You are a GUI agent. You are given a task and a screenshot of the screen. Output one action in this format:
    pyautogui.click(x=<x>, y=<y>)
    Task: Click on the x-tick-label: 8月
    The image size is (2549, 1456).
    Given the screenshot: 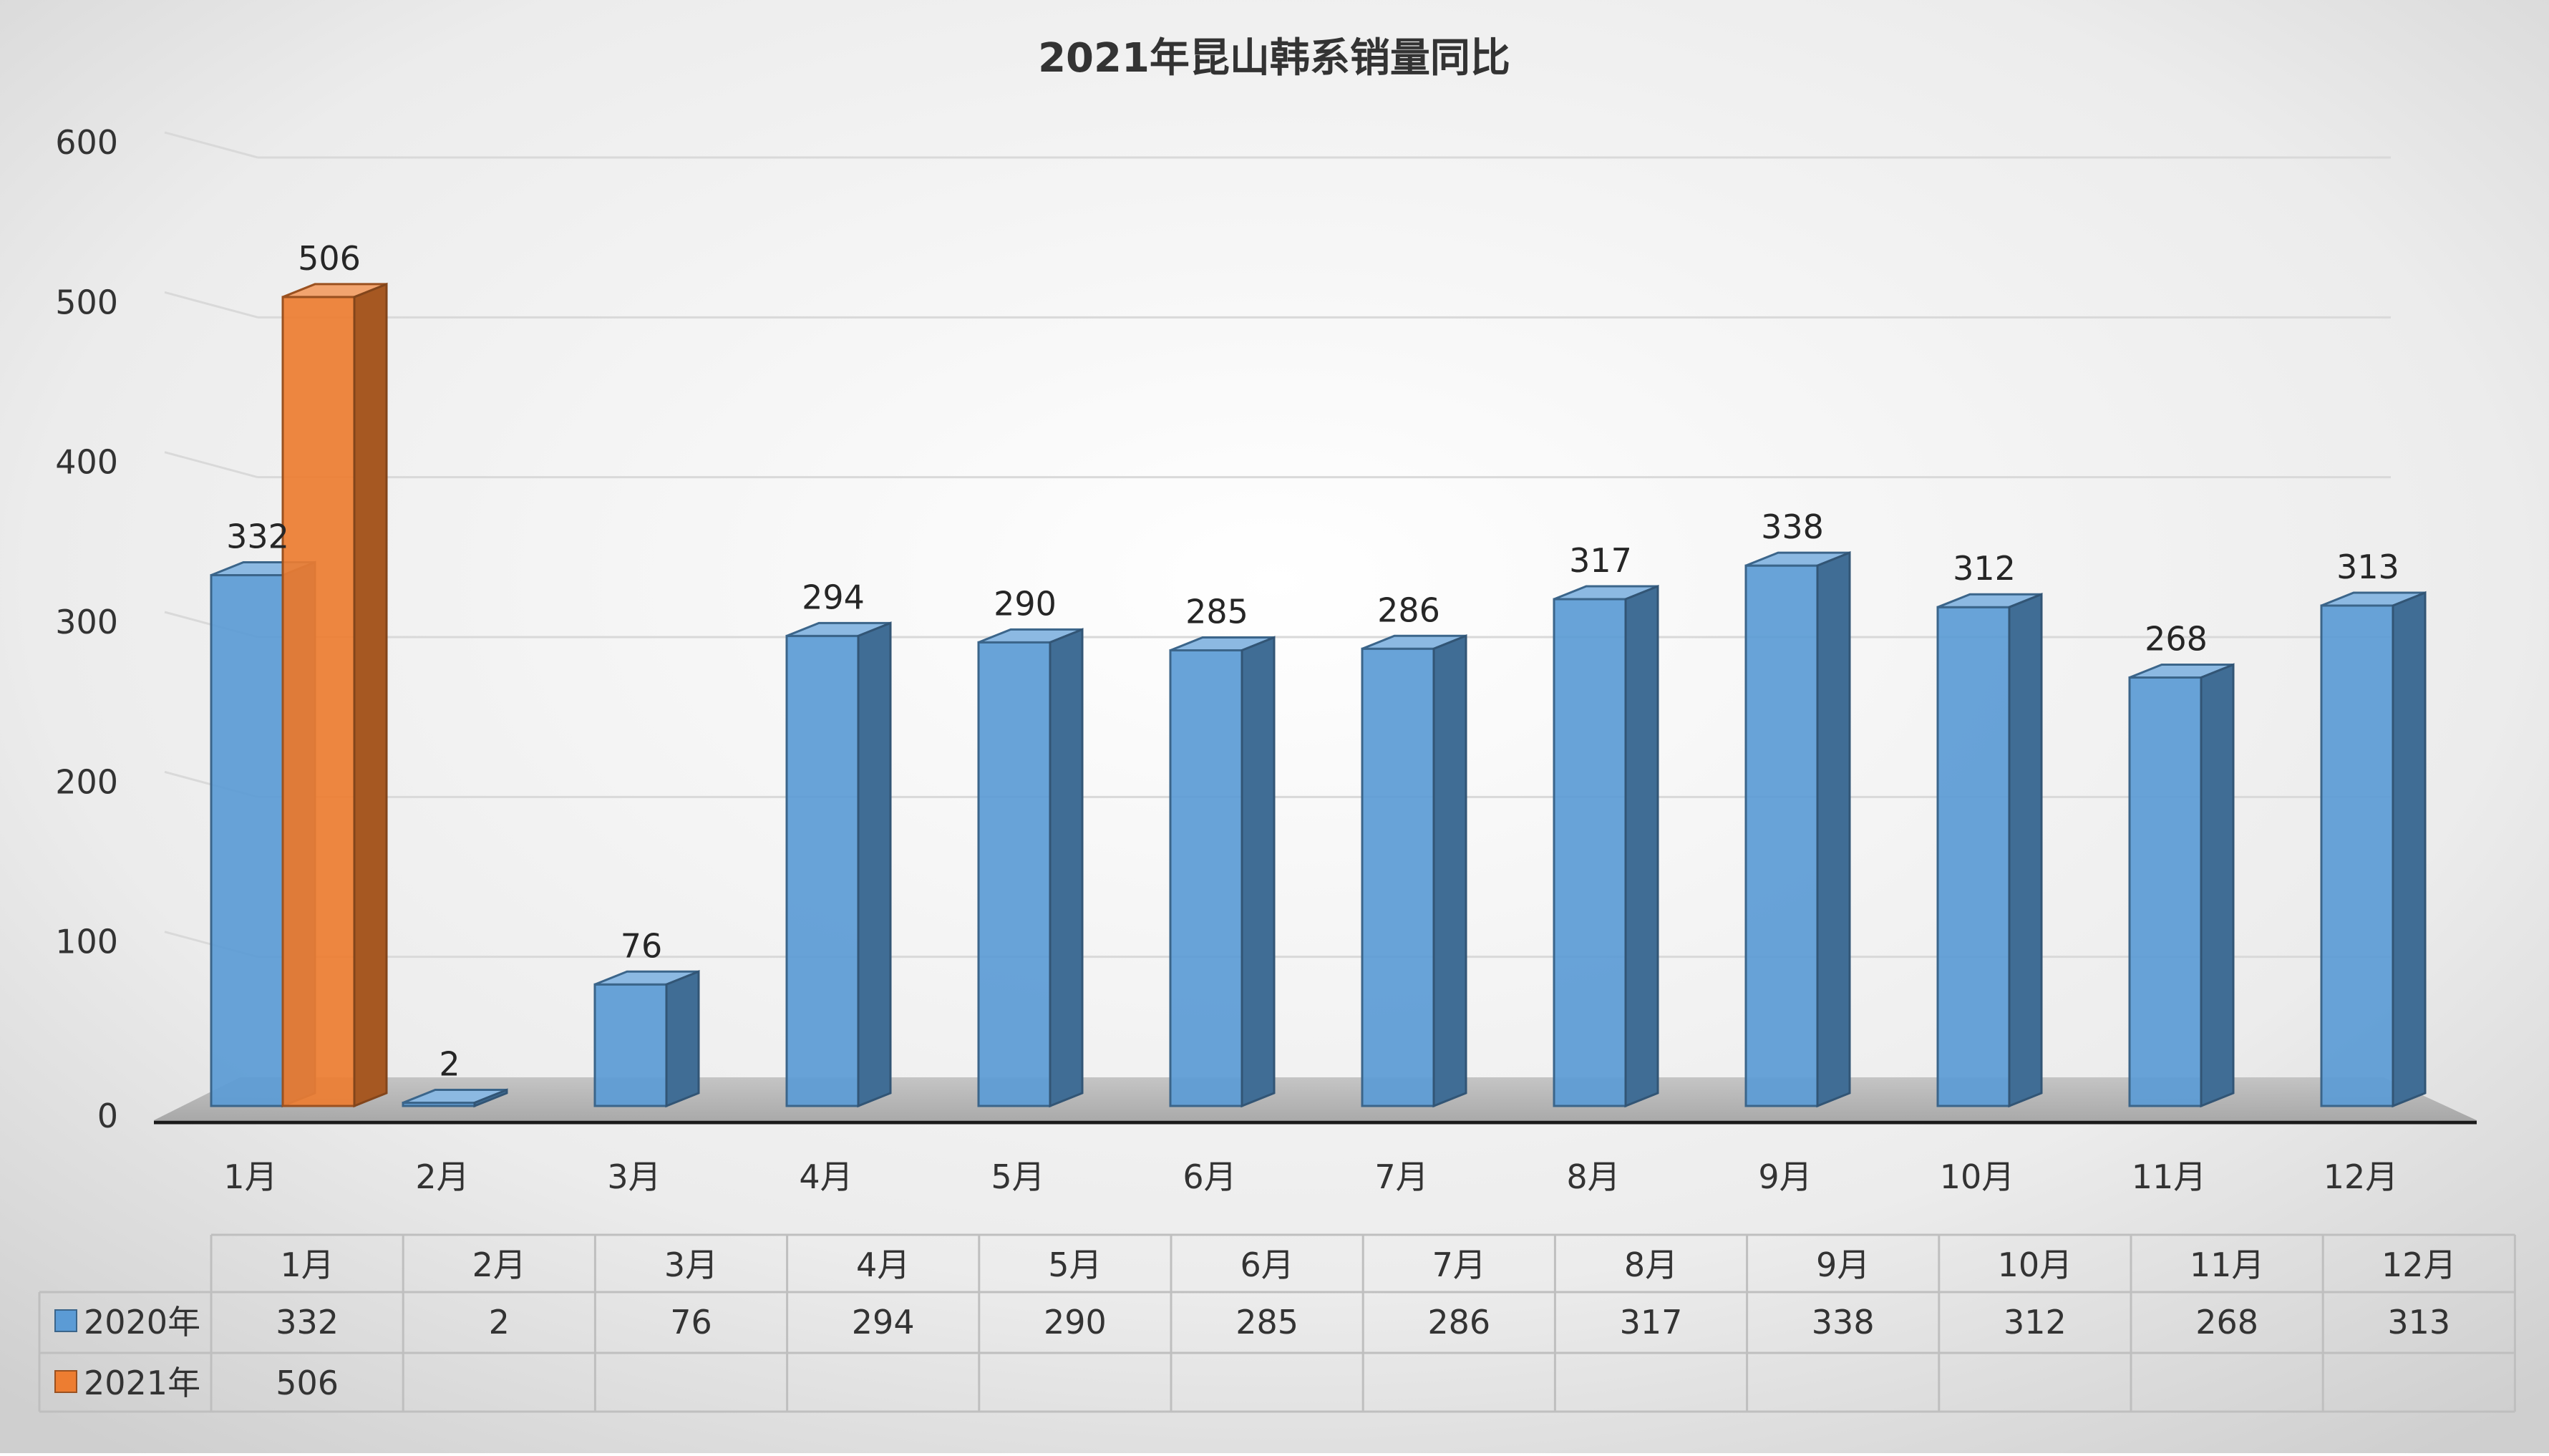 What is the action you would take?
    pyautogui.click(x=1593, y=1176)
    